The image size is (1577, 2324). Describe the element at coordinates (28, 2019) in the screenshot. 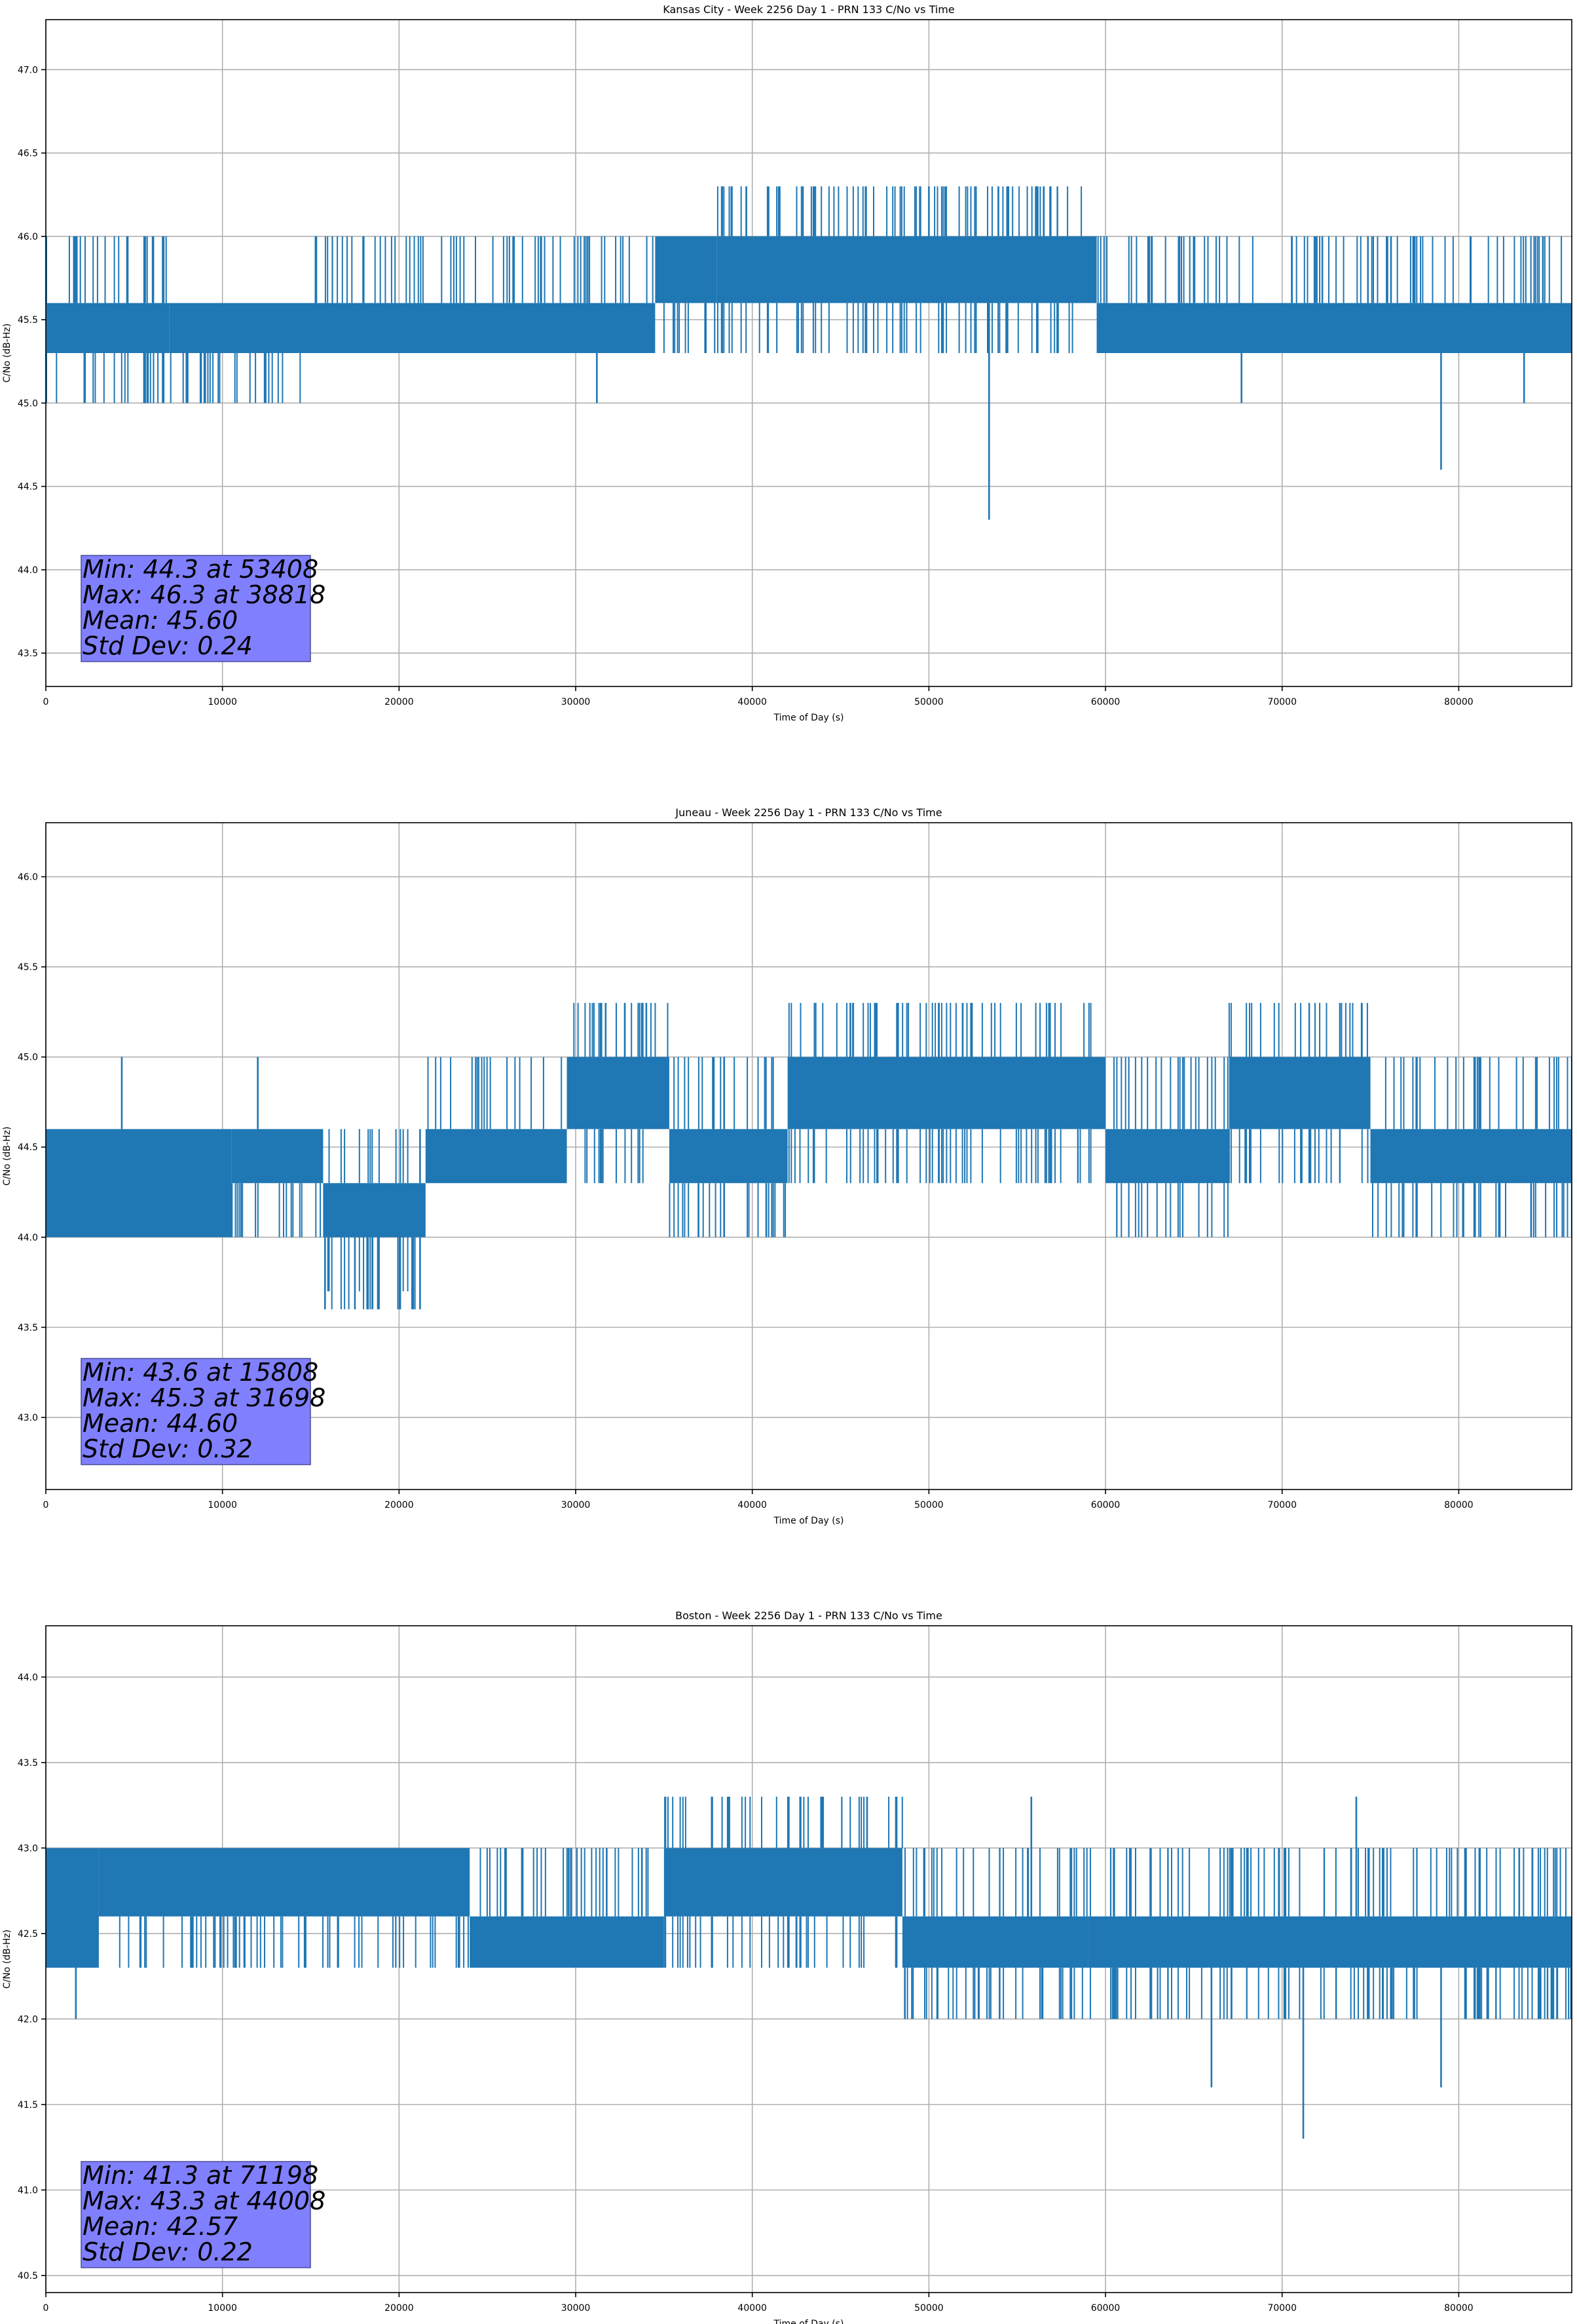

I see `y-tick-label: 42.0` at that location.